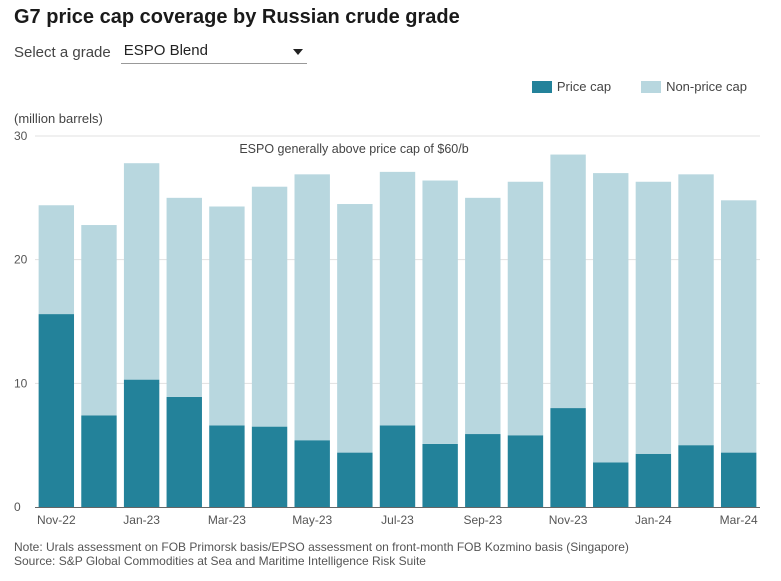  What do you see at coordinates (568, 520) in the screenshot?
I see `x-tick-label: Nov-23` at bounding box center [568, 520].